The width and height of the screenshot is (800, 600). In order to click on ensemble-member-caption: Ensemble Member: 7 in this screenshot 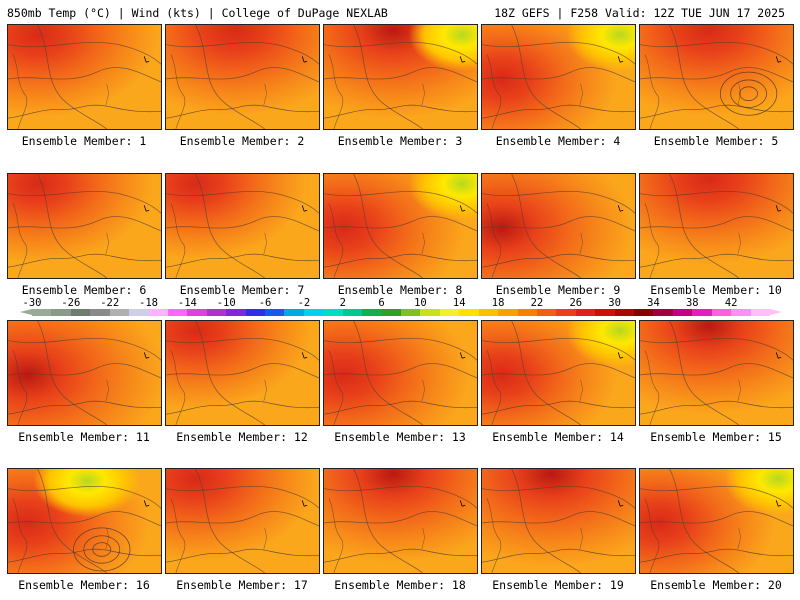, I will do `click(242, 290)`.